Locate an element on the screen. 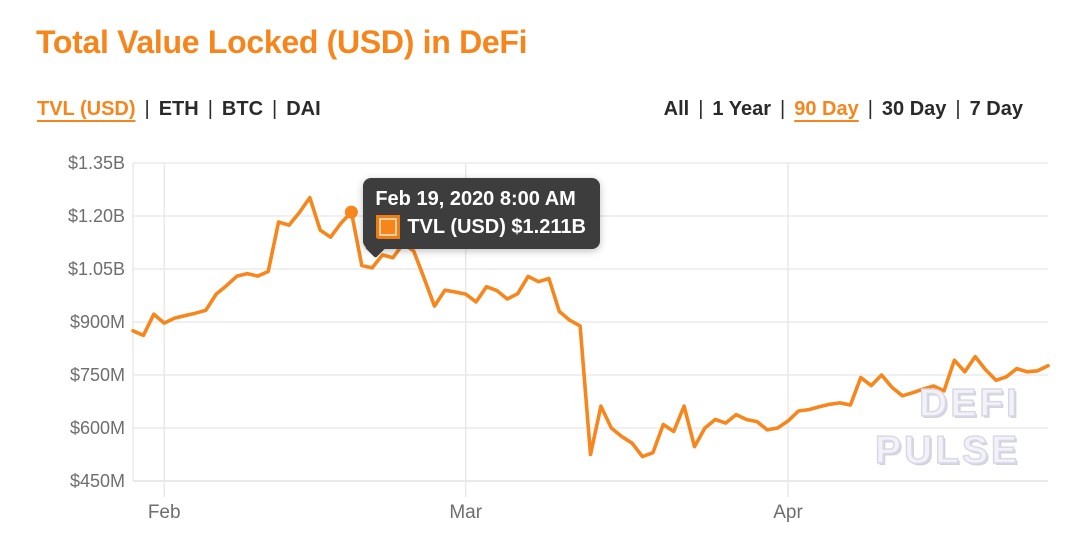 The width and height of the screenshot is (1080, 534). metric-tab-eth: ETH is located at coordinates (178, 109).